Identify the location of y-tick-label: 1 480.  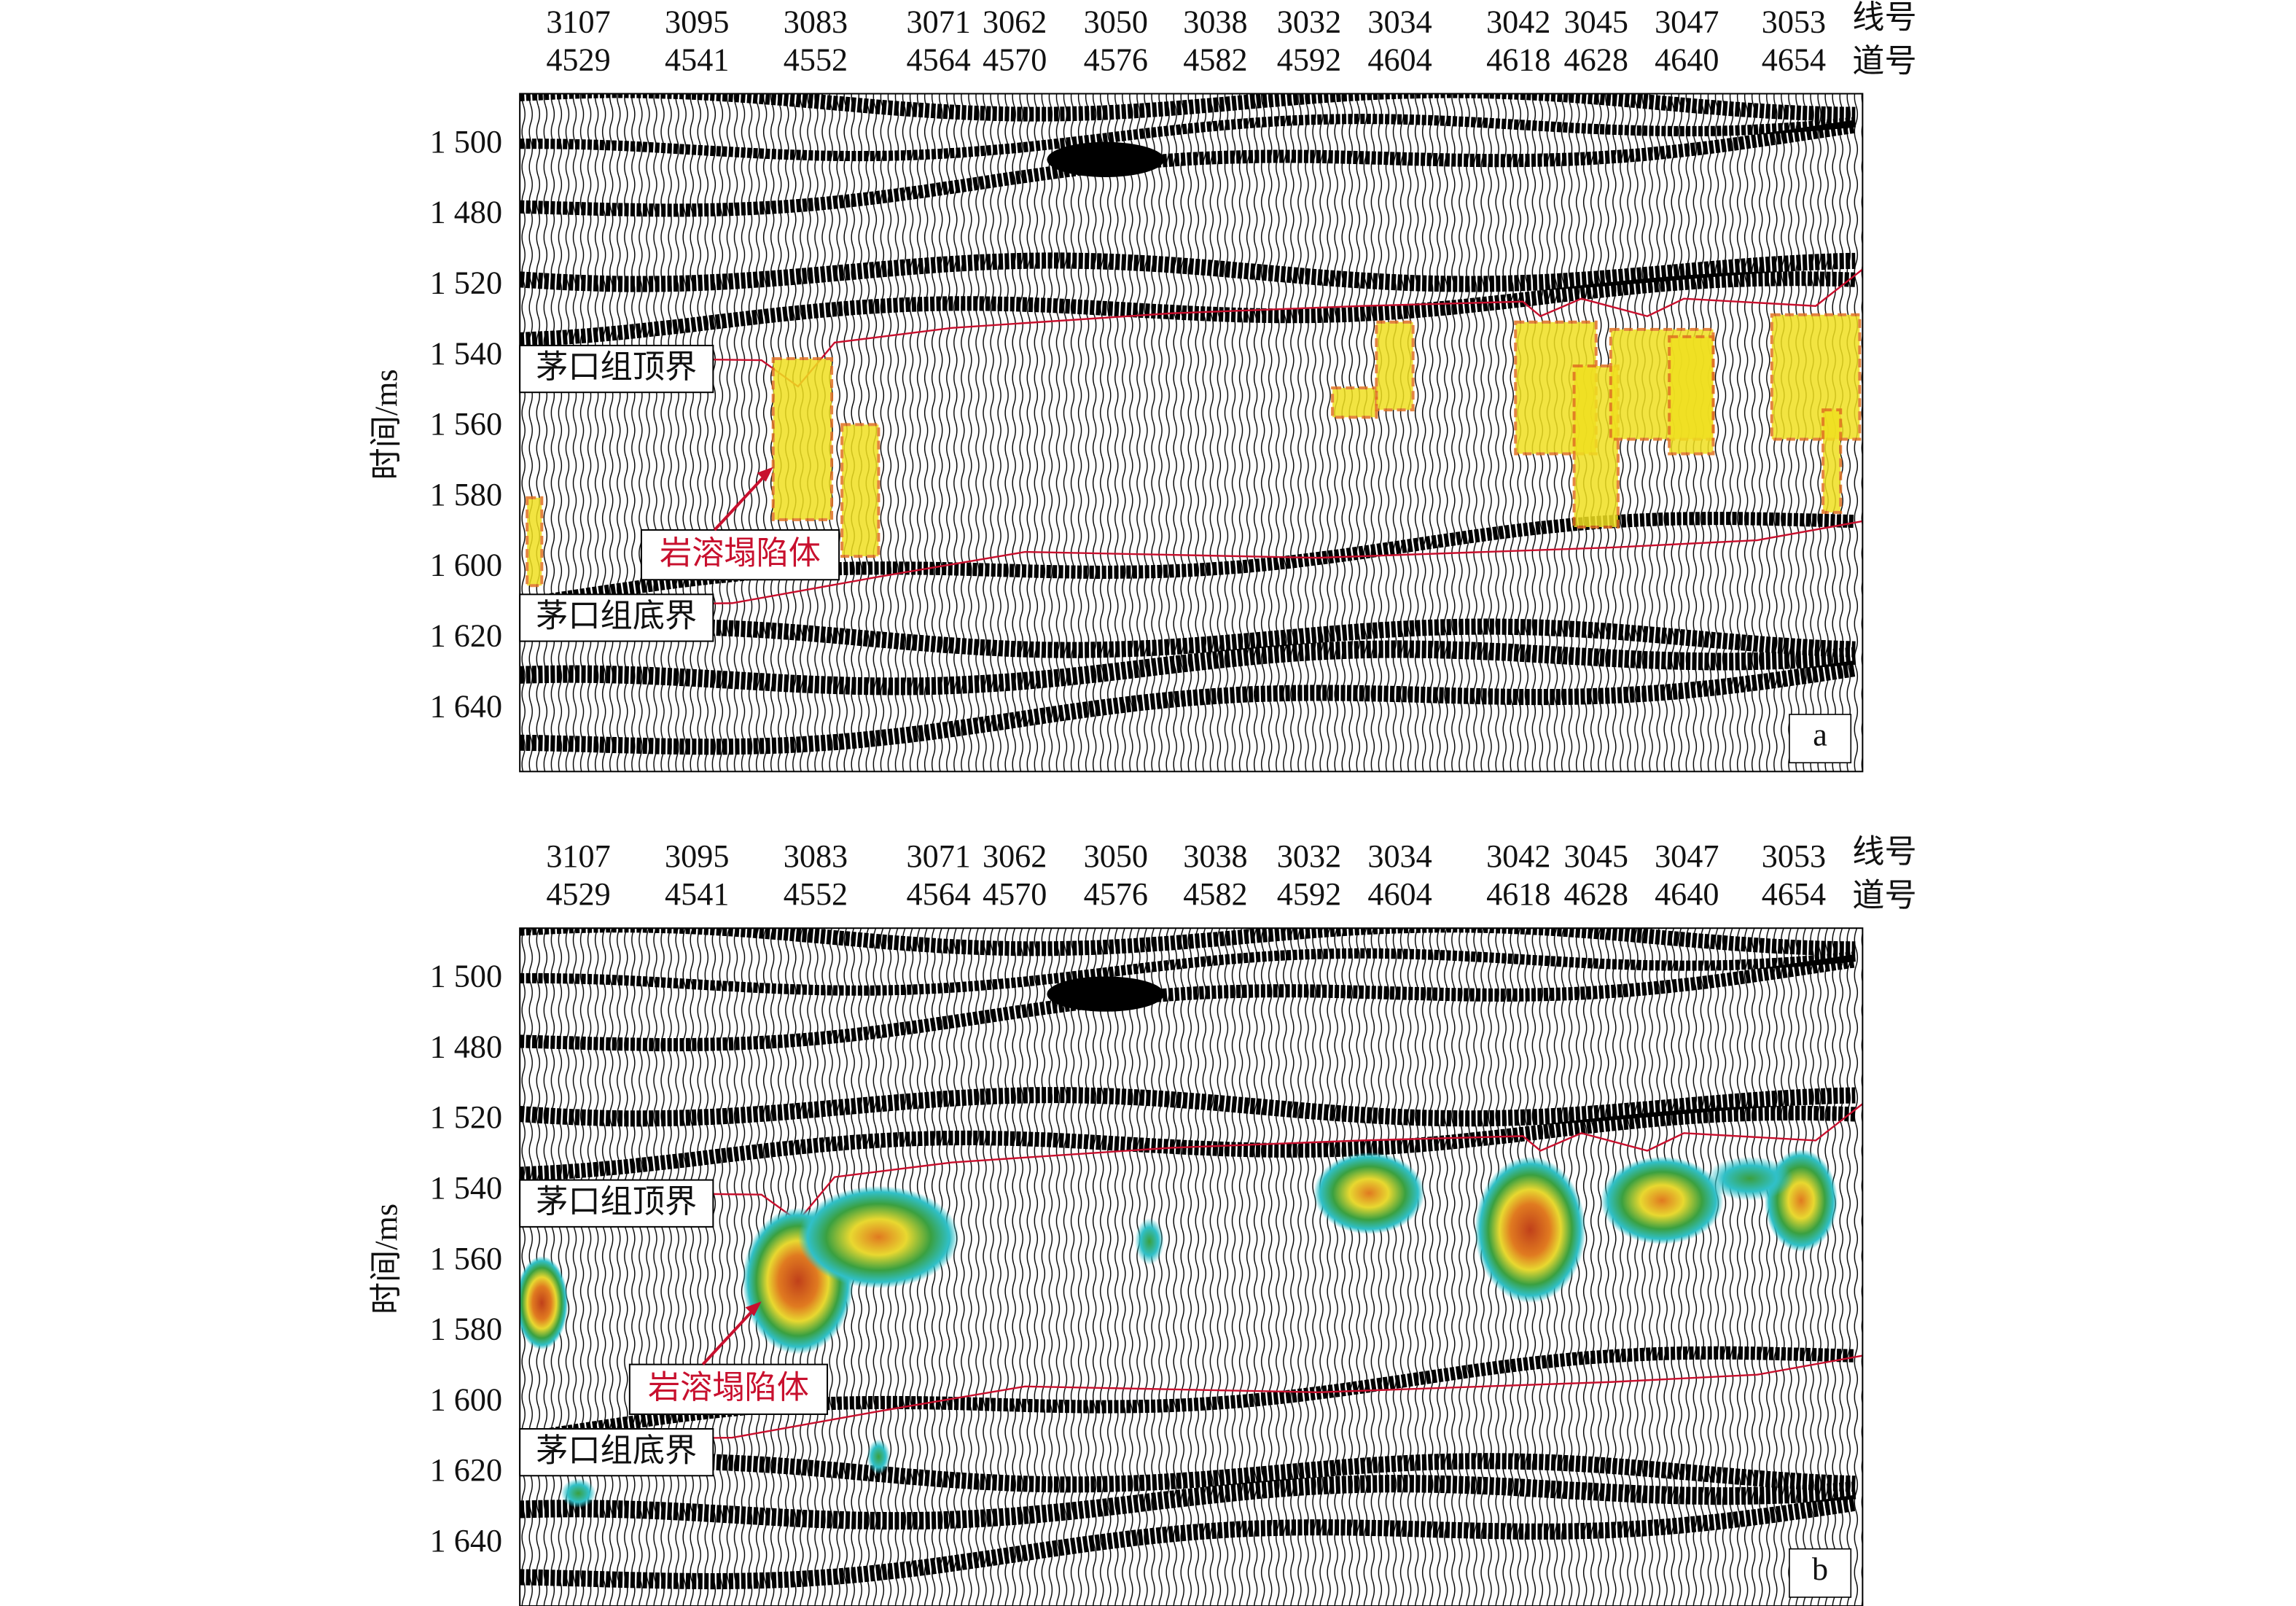
(466, 212).